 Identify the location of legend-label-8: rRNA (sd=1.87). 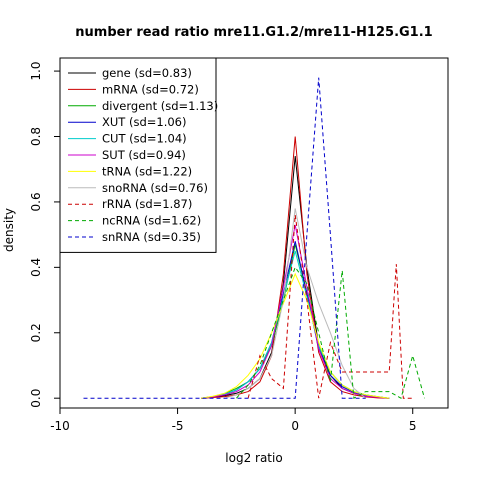
(147, 204).